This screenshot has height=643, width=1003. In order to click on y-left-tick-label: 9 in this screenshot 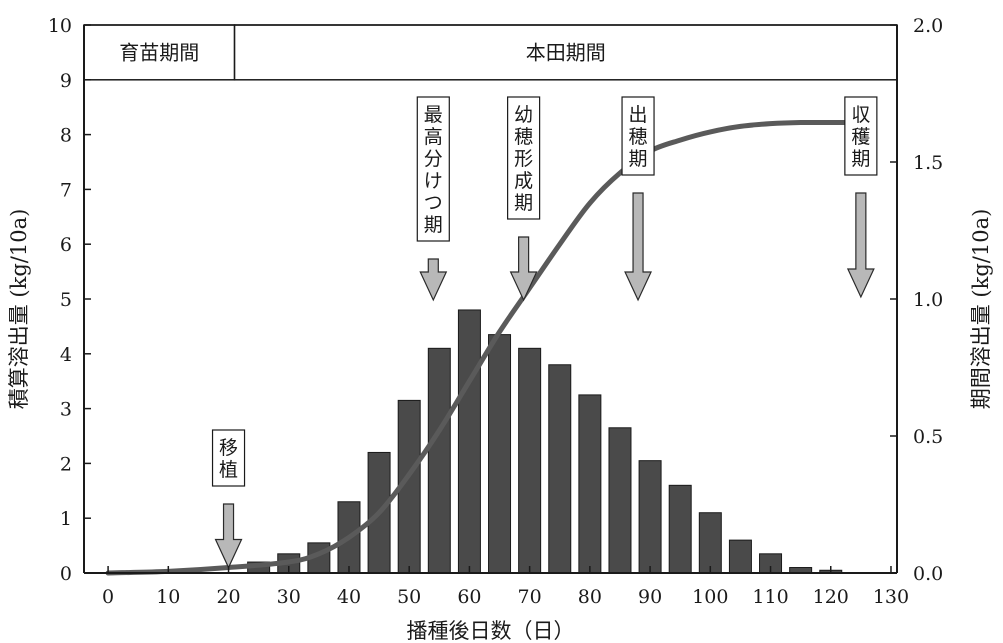, I will do `click(66, 81)`.